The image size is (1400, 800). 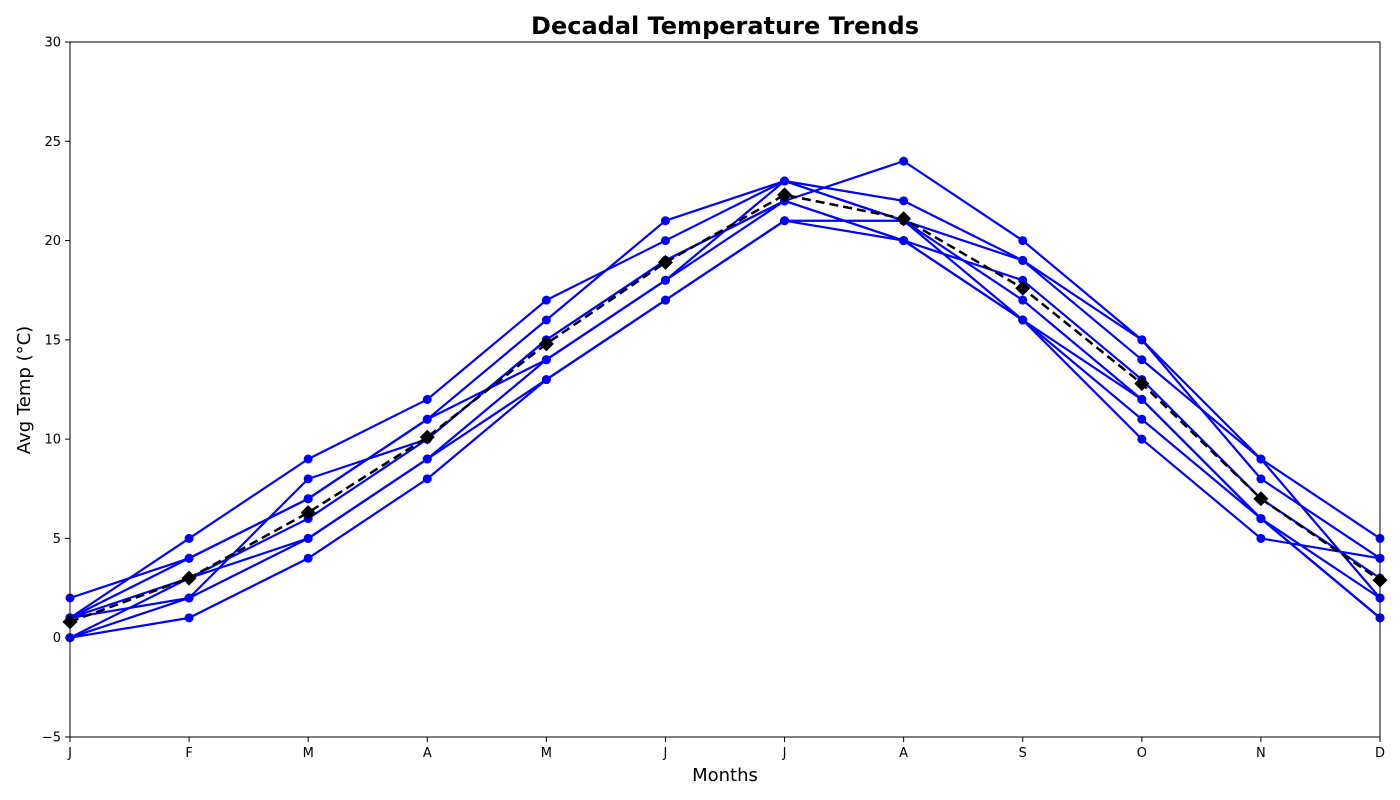 What do you see at coordinates (52, 440) in the screenshot?
I see `y-tick-label: 10` at bounding box center [52, 440].